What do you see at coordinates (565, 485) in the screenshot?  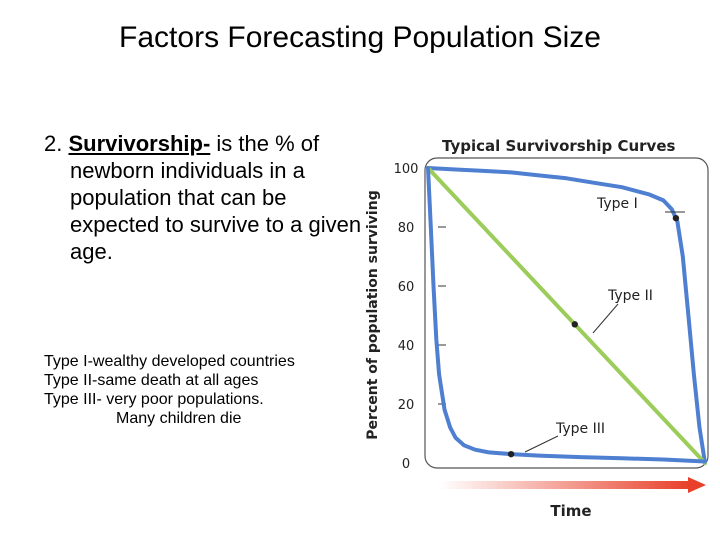 I see `time-arrow-bar` at bounding box center [565, 485].